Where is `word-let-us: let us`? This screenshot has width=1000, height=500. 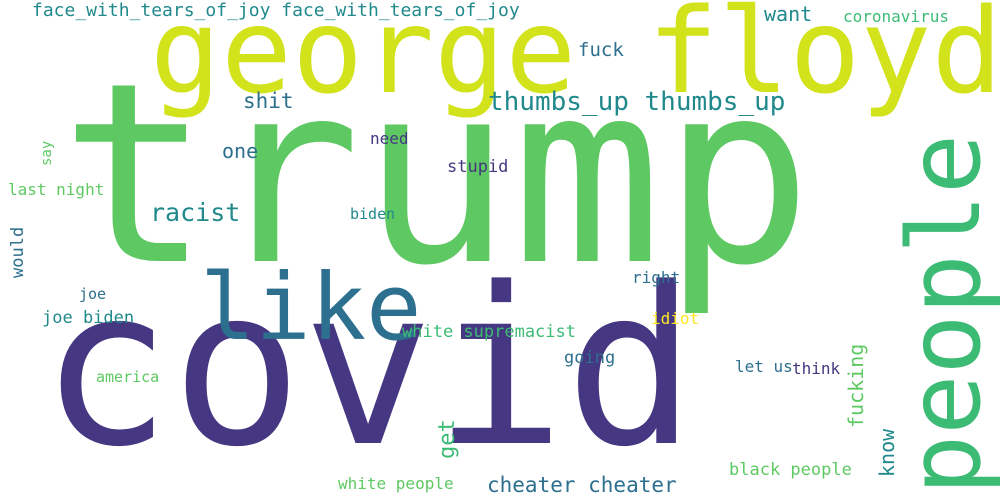
word-let-us: let us is located at coordinates (764, 366).